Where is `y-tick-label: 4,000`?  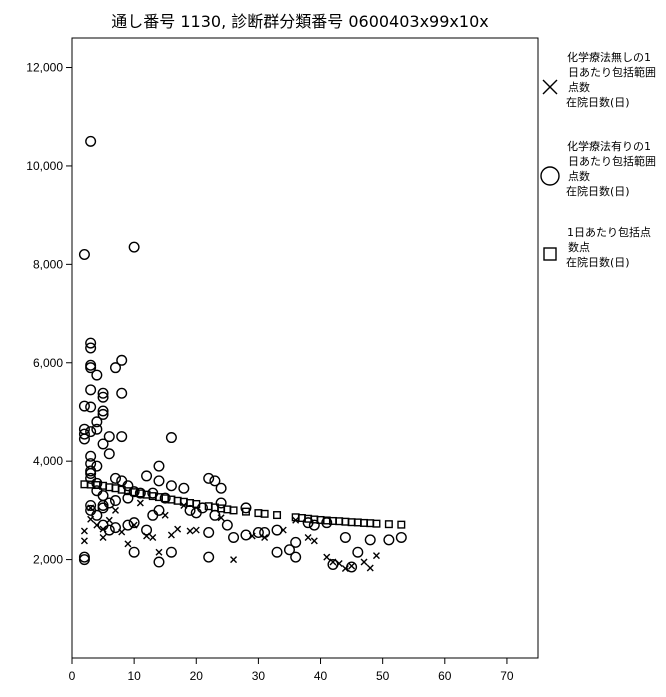
y-tick-label: 4,000 is located at coordinates (48, 461).